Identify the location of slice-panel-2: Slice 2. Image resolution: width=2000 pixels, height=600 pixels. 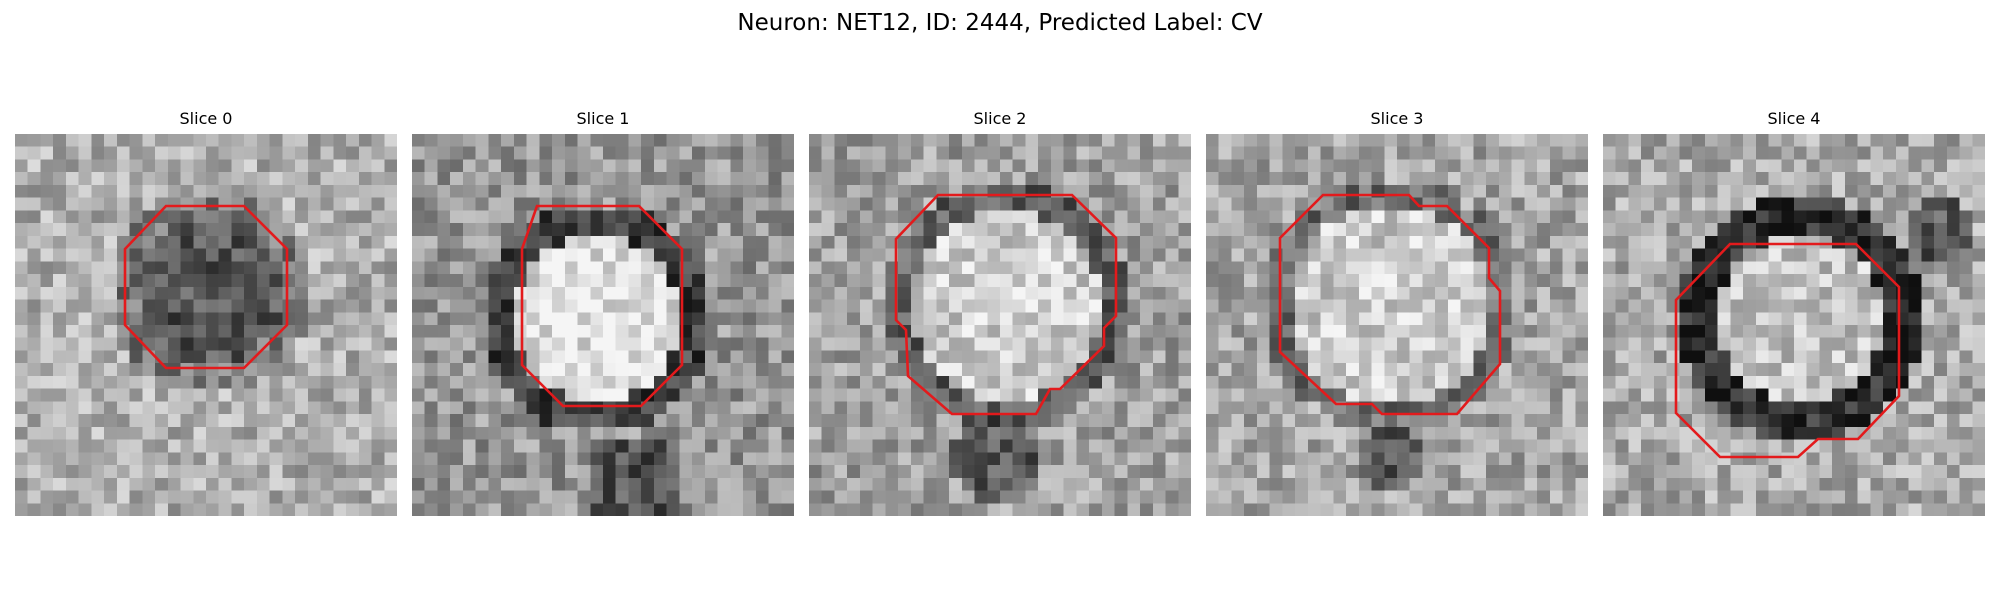
(1000, 313).